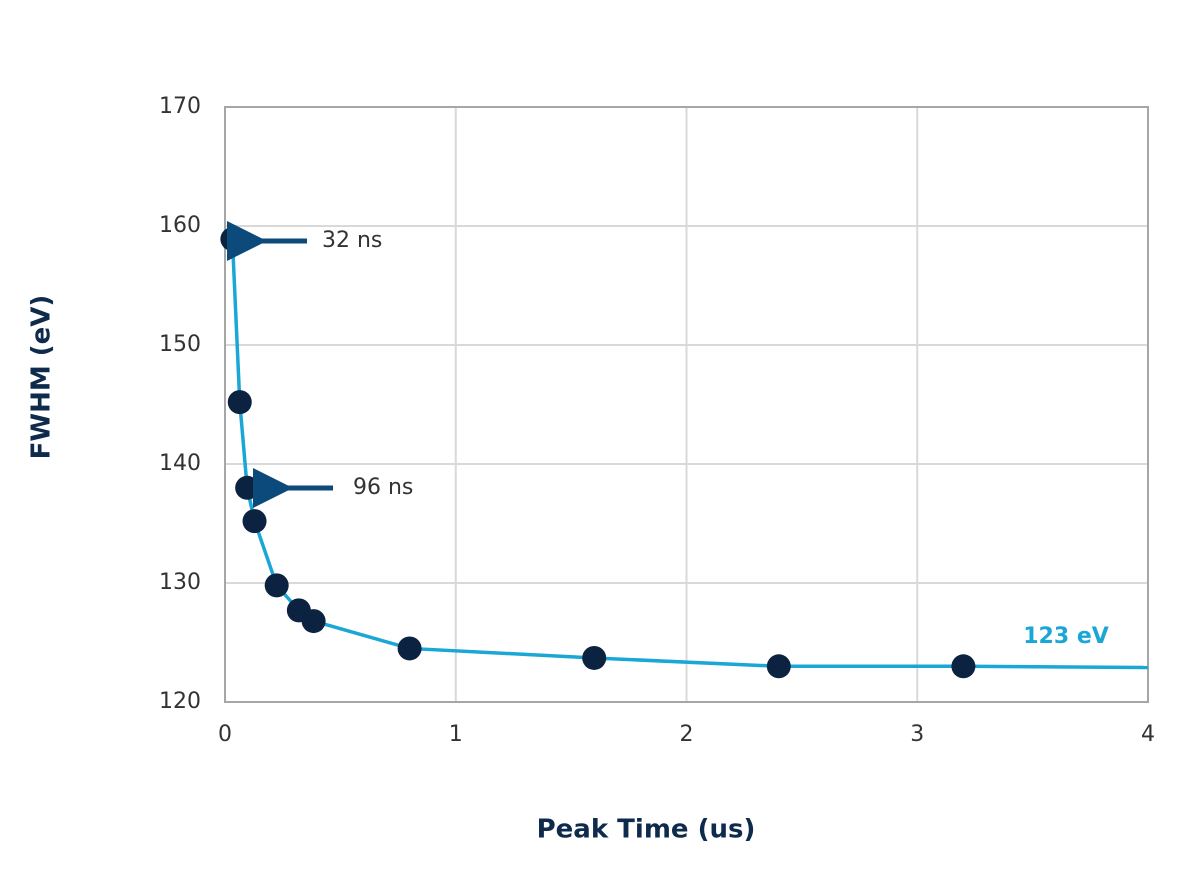 The height and width of the screenshot is (873, 1200). What do you see at coordinates (687, 734) in the screenshot?
I see `x-tick-label: 2` at bounding box center [687, 734].